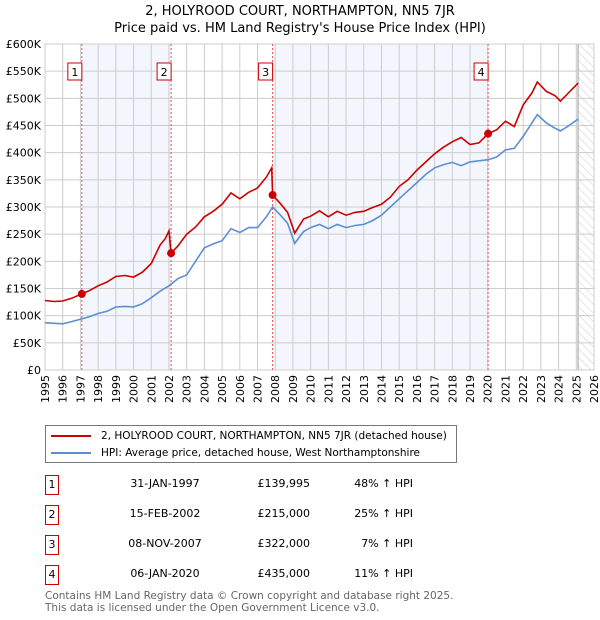 This screenshot has height=620, width=600. What do you see at coordinates (52, 545) in the screenshot?
I see `transaction-number: 3` at bounding box center [52, 545].